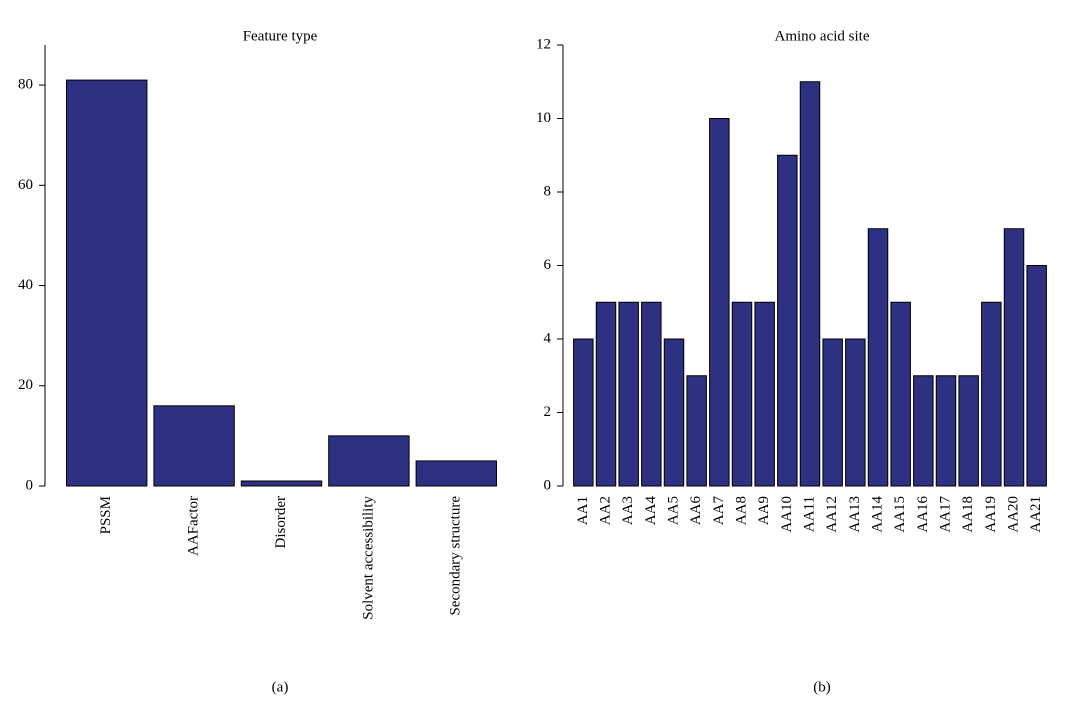  I want to click on x-tick-label: AA13, so click(855, 514).